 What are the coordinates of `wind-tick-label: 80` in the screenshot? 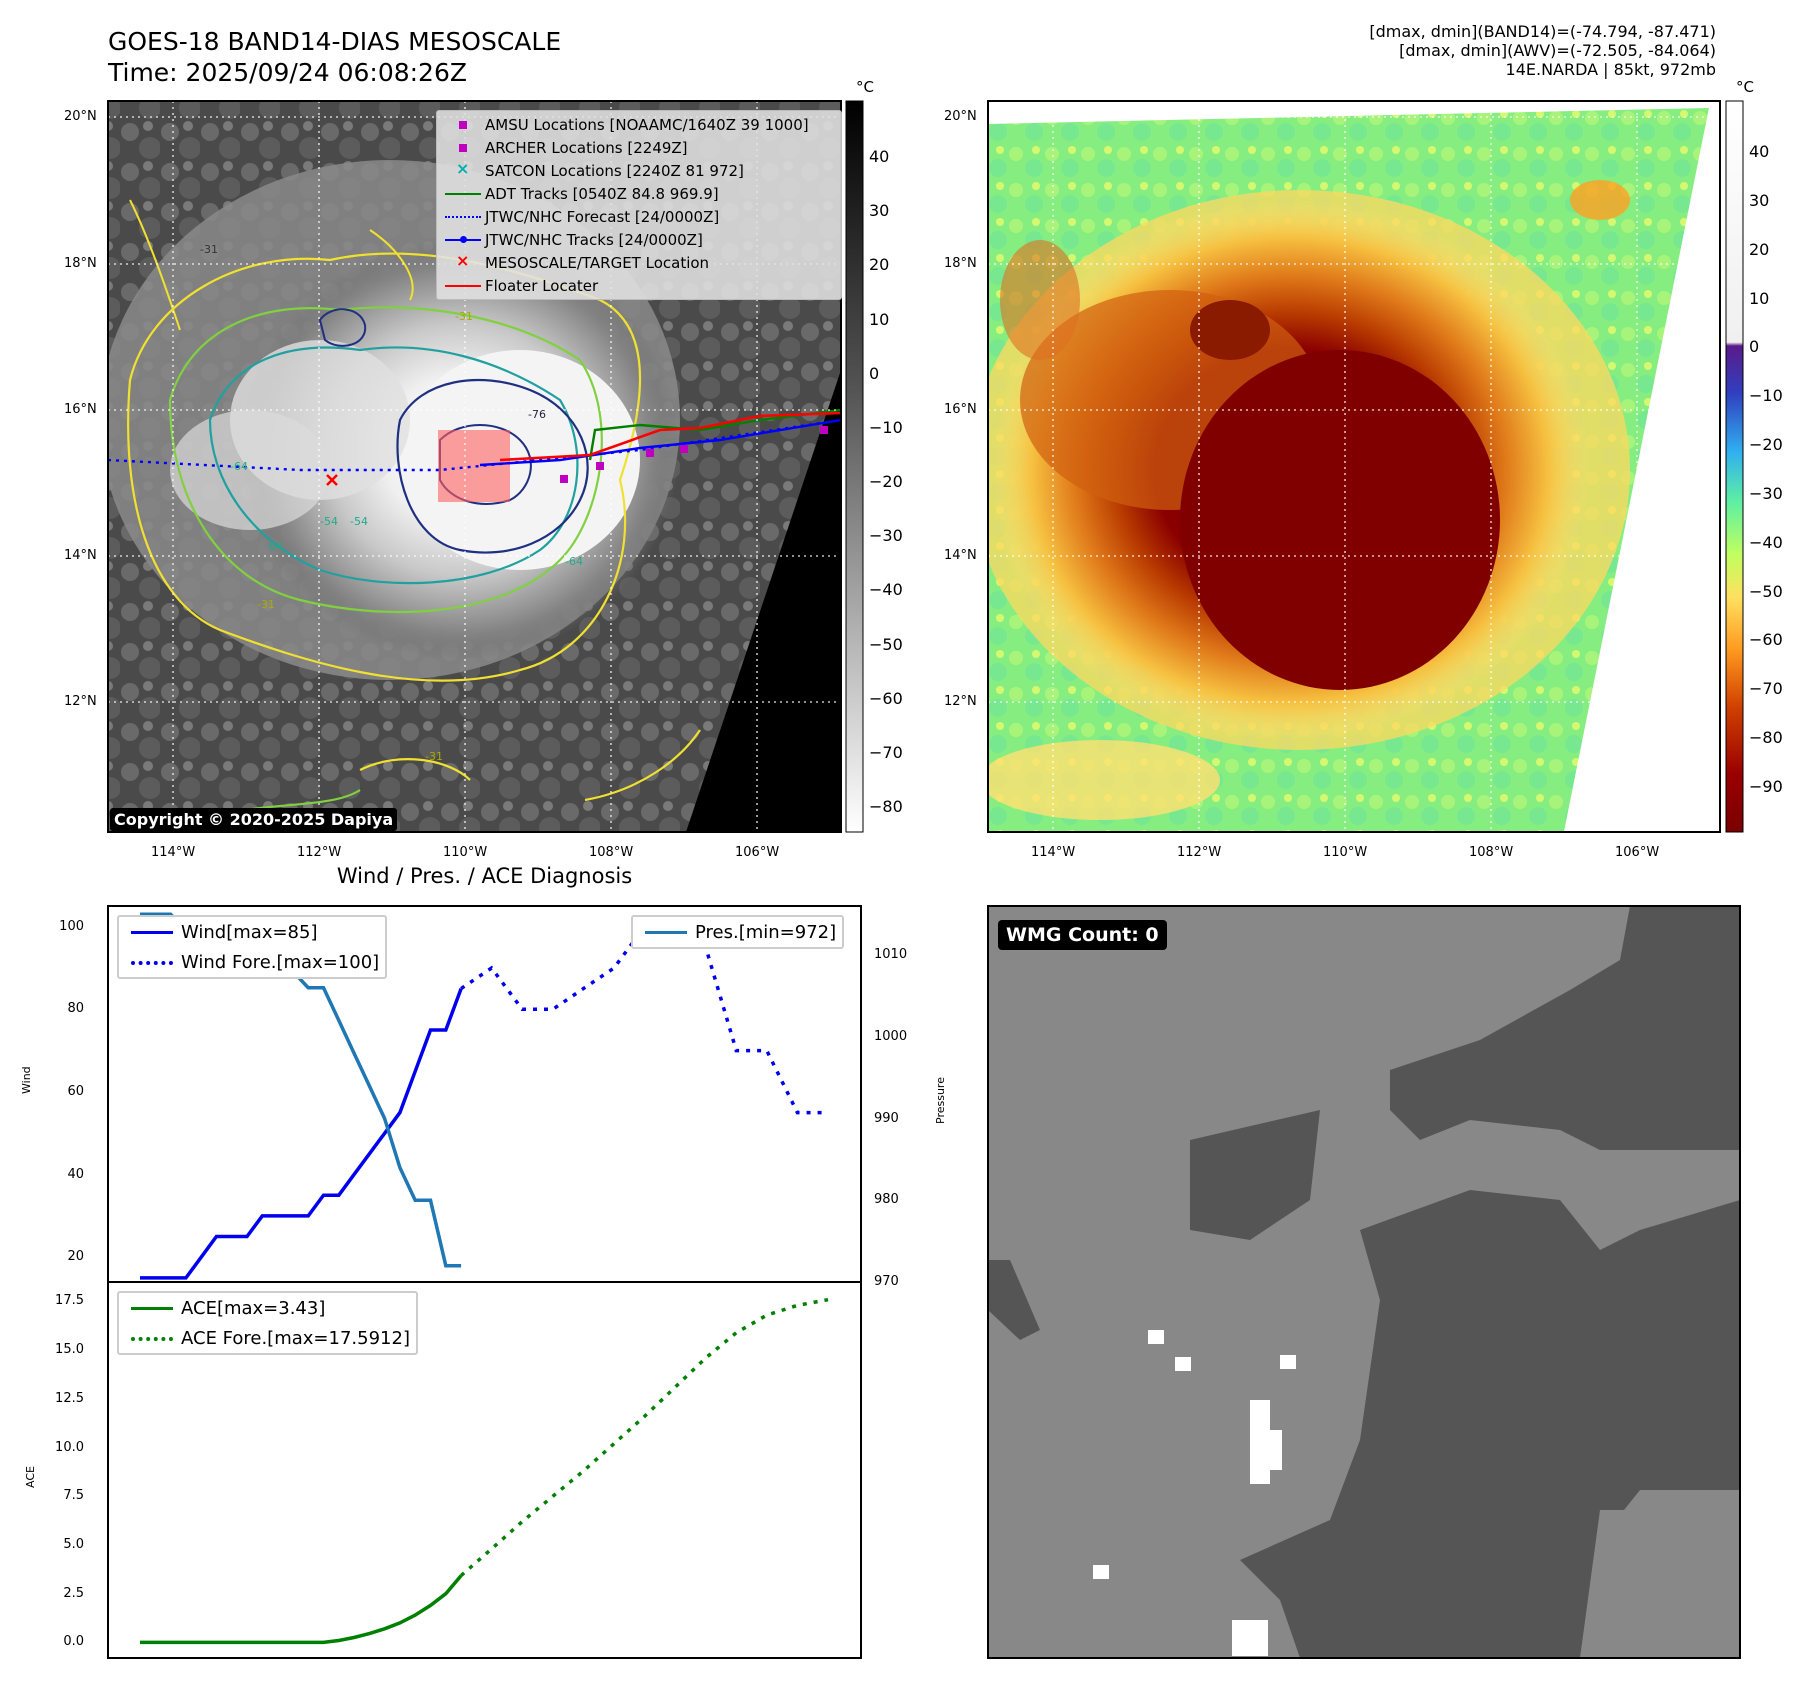 It's located at (75, 1009).